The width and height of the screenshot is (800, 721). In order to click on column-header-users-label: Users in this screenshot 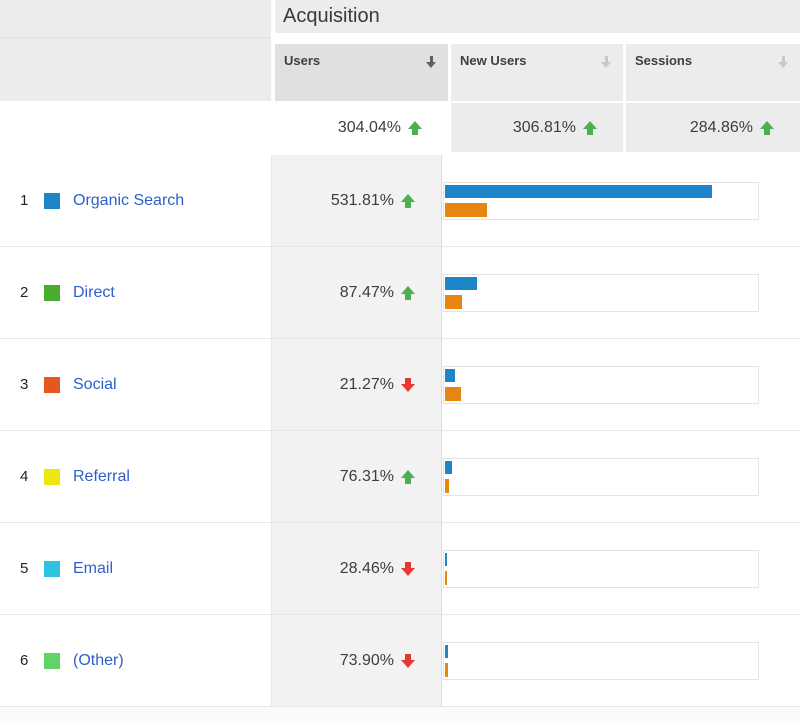, I will do `click(302, 60)`.